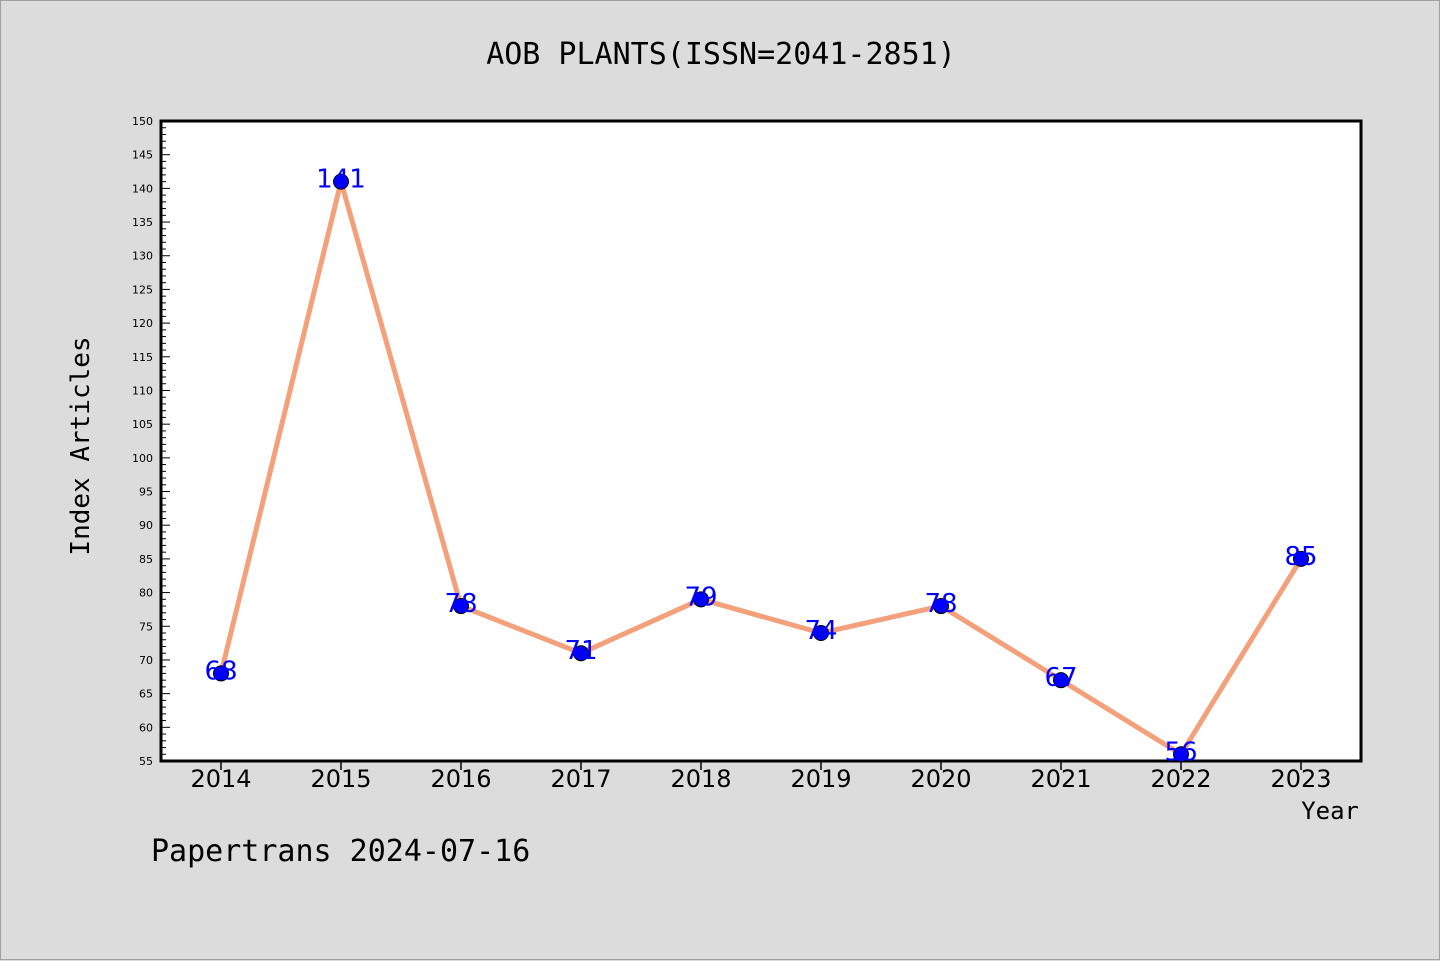 Image resolution: width=1440 pixels, height=961 pixels. What do you see at coordinates (146, 492) in the screenshot?
I see `y-tick-label: 95` at bounding box center [146, 492].